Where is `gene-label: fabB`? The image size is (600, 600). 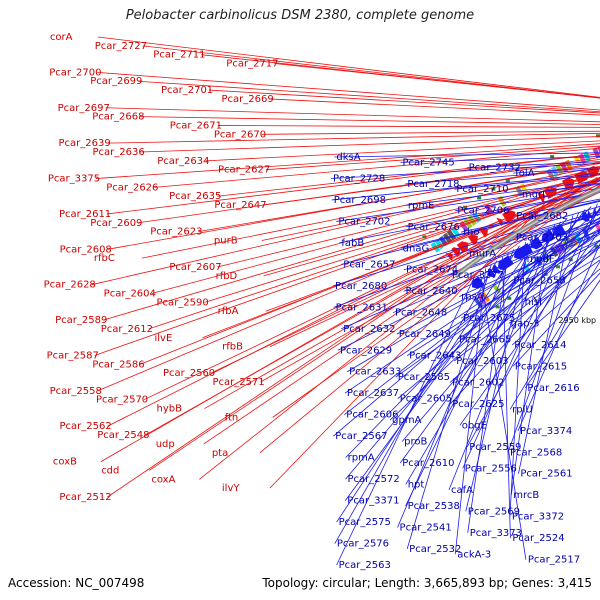 gene-label: fabB is located at coordinates (352, 243).